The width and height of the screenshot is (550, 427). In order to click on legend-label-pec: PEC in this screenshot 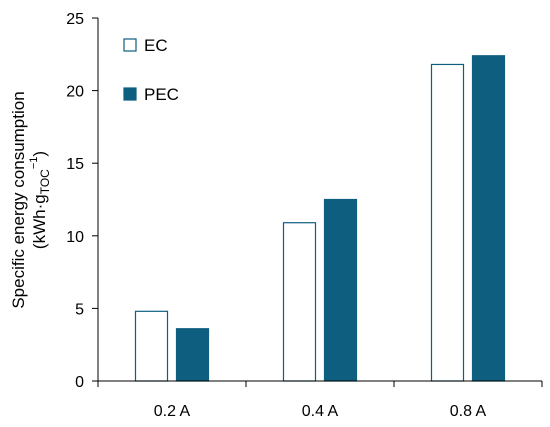, I will do `click(161, 94)`.